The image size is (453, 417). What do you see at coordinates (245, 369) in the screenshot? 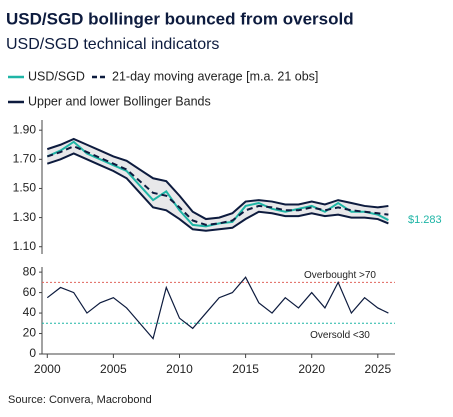
I see `x-tick-label: 2015` at bounding box center [245, 369].